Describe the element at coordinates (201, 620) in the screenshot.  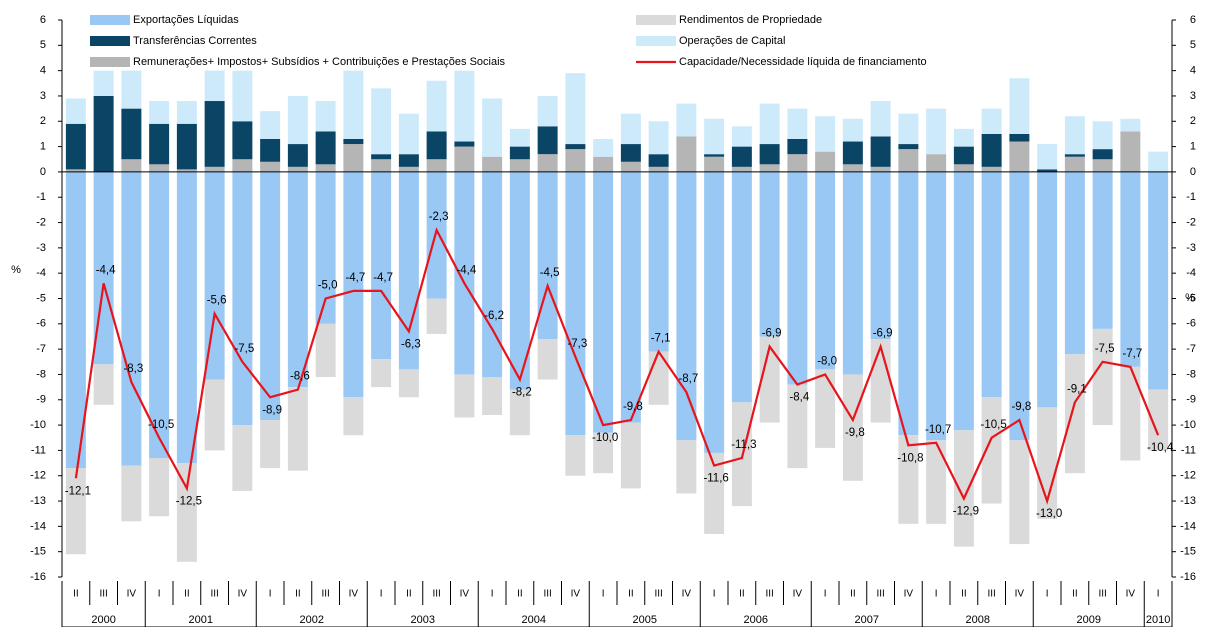
I see `year-label: 2001` at that location.